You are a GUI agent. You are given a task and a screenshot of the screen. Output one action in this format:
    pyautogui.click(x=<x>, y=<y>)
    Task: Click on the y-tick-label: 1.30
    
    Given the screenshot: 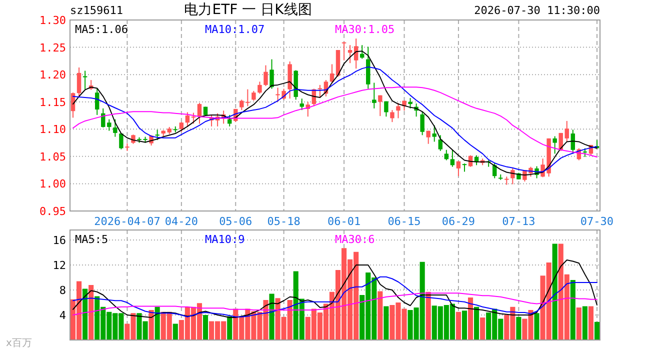 What is the action you would take?
    pyautogui.click(x=53, y=20)
    